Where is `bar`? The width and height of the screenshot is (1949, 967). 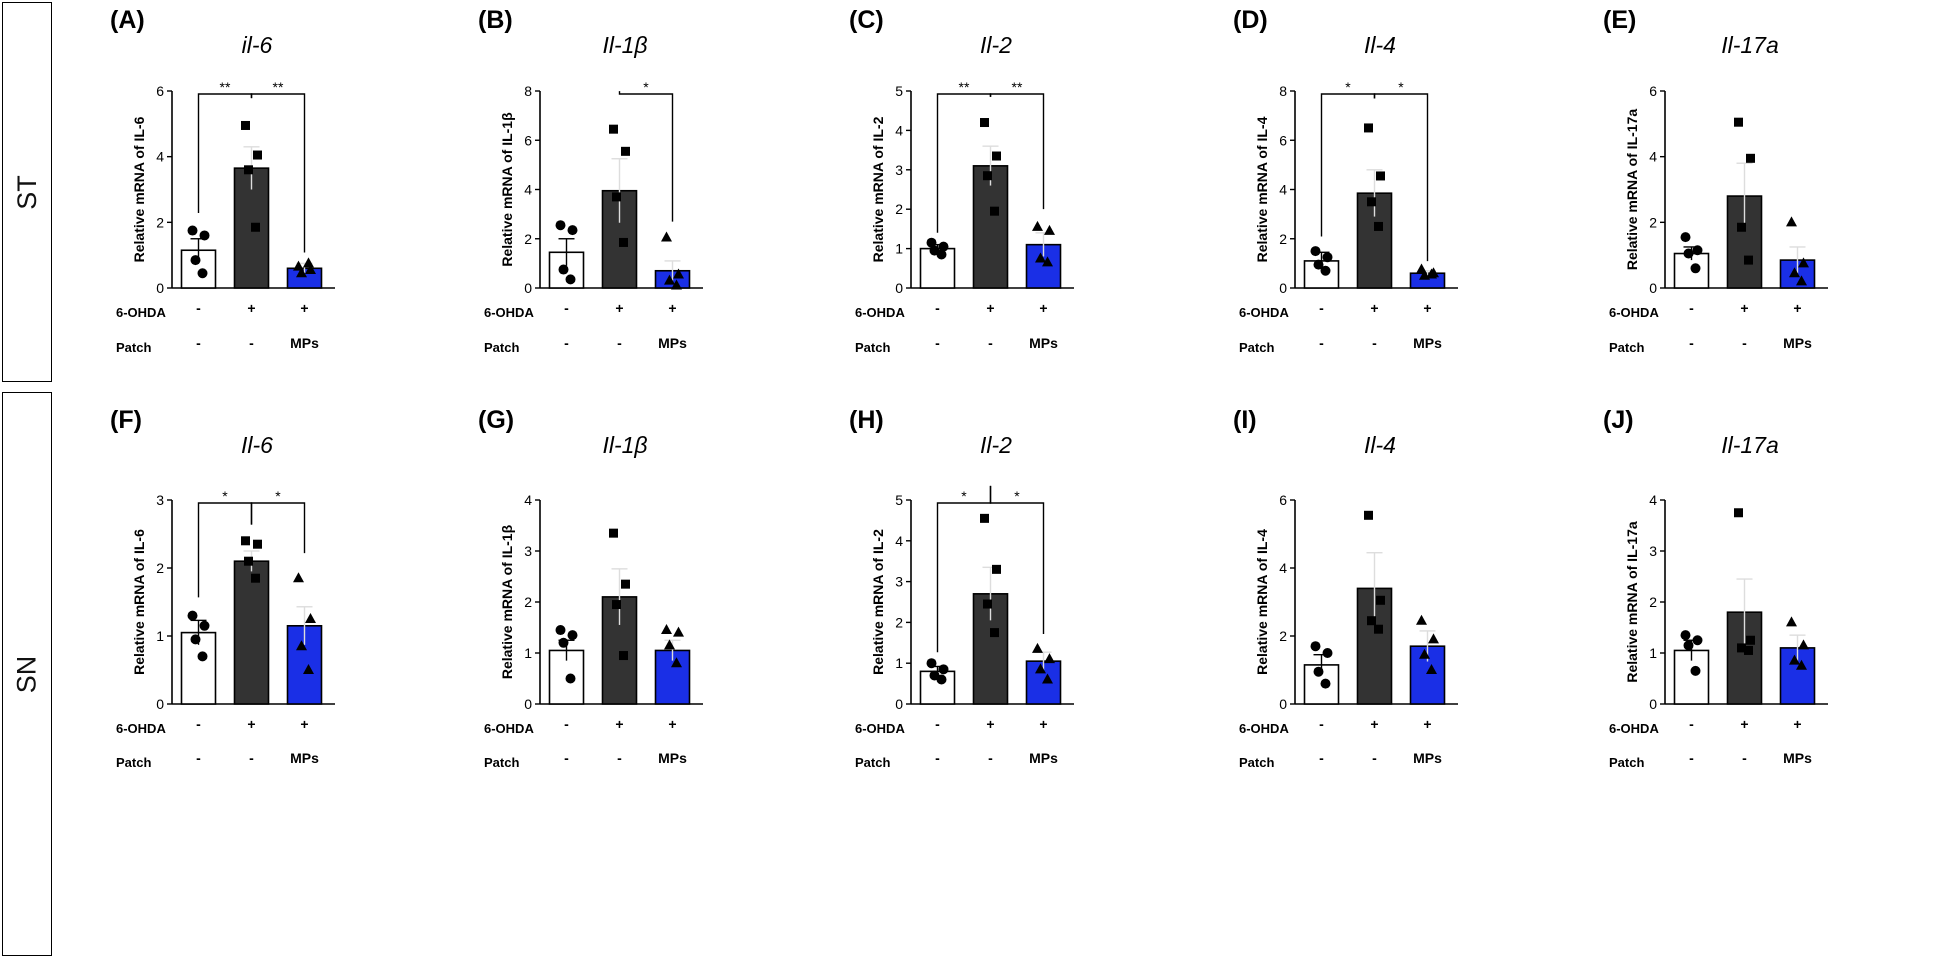
bar is located at coordinates (990, 227).